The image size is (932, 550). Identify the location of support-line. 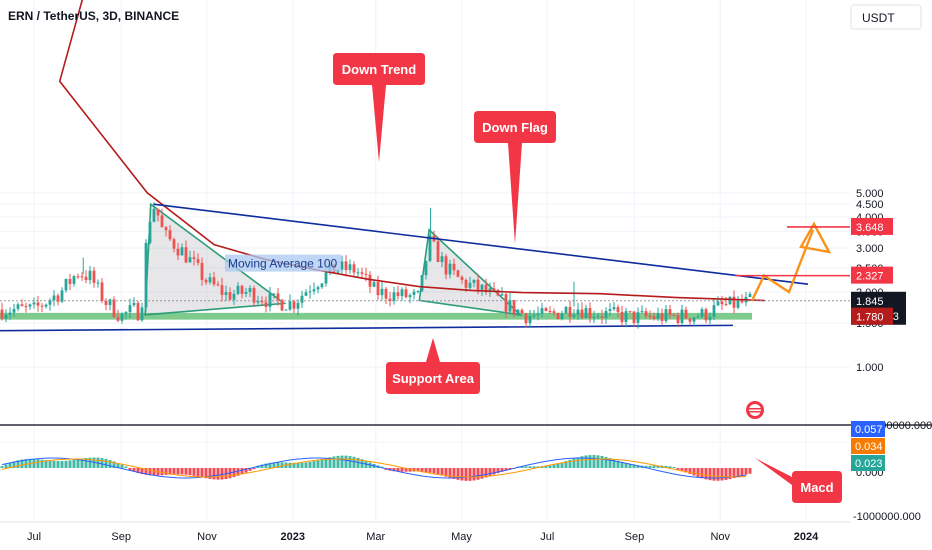
(367, 328).